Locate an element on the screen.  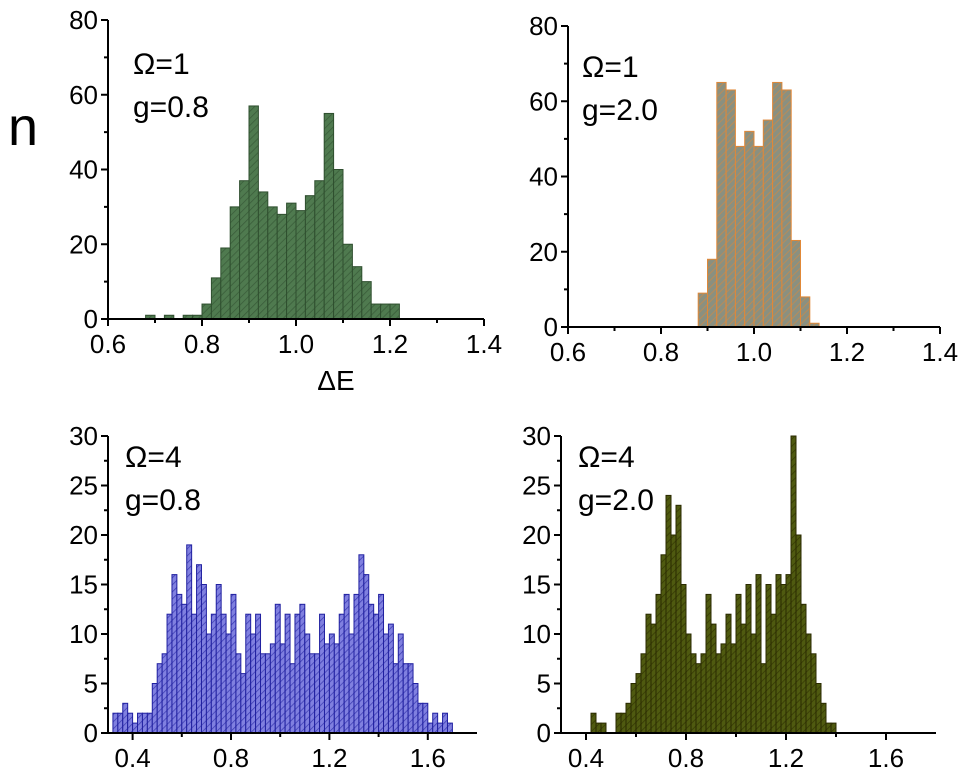
y-tick-label: 30 is located at coordinates (83, 436).